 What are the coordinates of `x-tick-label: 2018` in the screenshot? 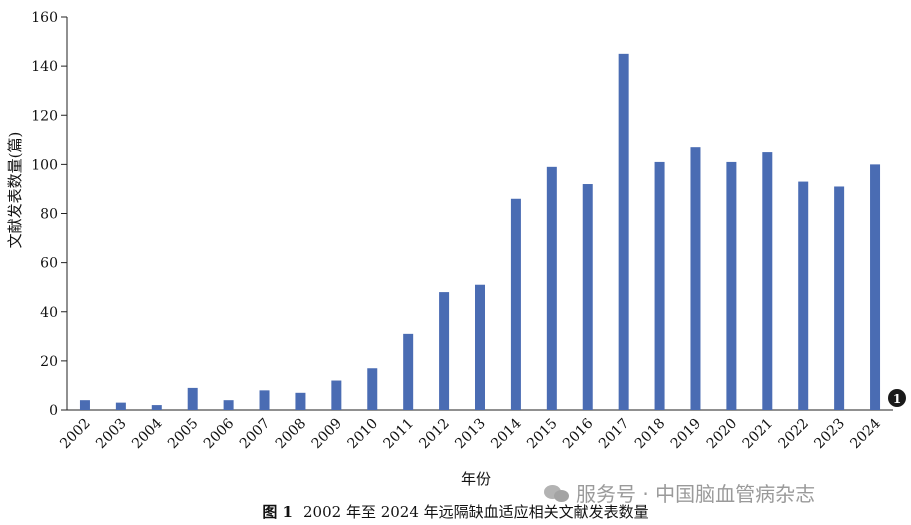 It's located at (650, 434).